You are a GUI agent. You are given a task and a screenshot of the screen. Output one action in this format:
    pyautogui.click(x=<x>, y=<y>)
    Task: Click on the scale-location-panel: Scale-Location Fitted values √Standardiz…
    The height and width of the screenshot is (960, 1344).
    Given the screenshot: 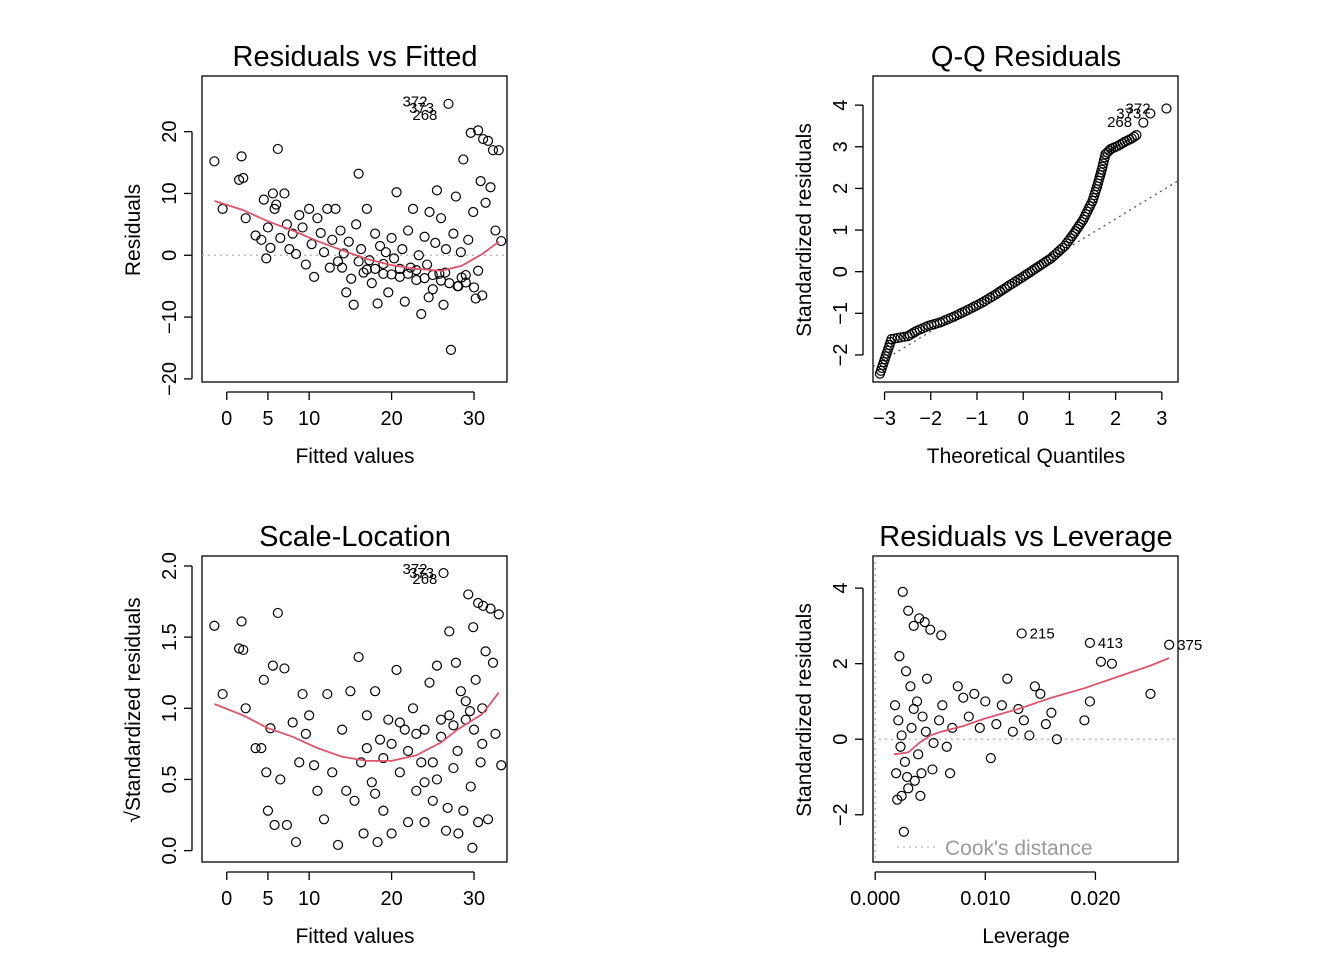 What is the action you would take?
    pyautogui.click(x=315, y=734)
    